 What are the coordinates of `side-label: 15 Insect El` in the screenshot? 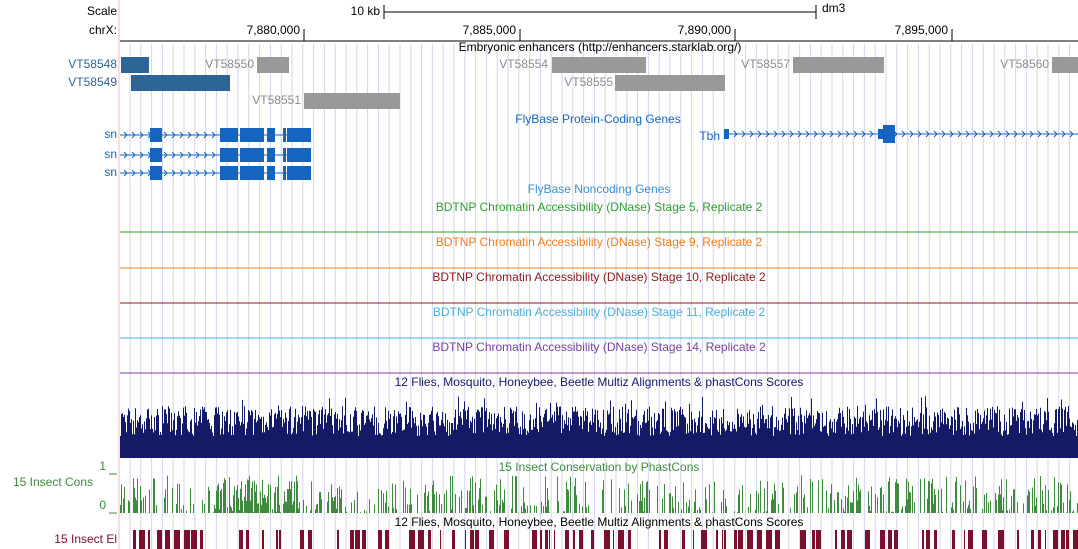 It's located at (85, 539).